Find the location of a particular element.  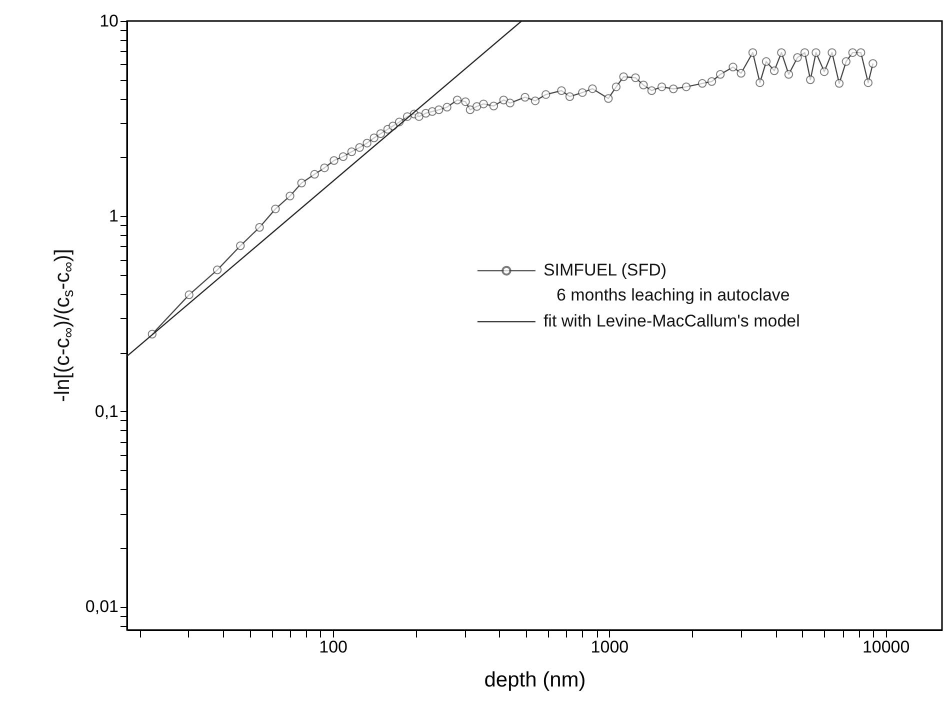

y-tick-label: 1 is located at coordinates (113, 216).